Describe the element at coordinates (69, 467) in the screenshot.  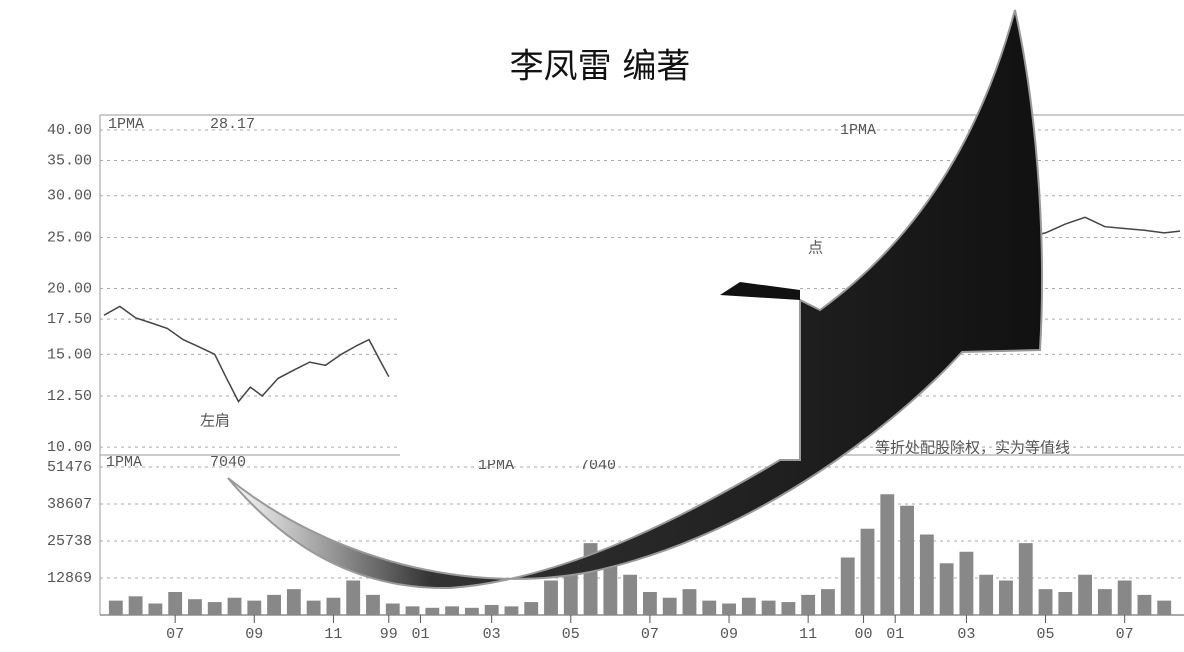
I see `y-tick-label: 51476` at that location.